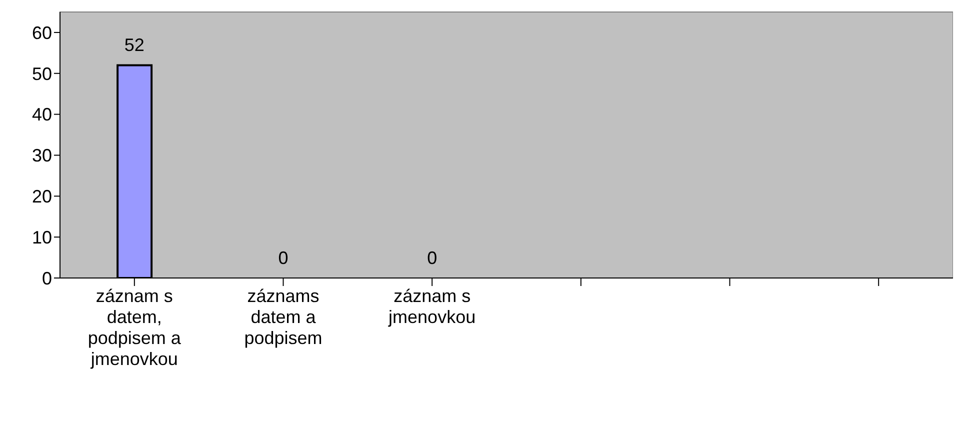 This screenshot has height=423, width=955. What do you see at coordinates (42, 196) in the screenshot?
I see `y-tick-label: 20` at bounding box center [42, 196].